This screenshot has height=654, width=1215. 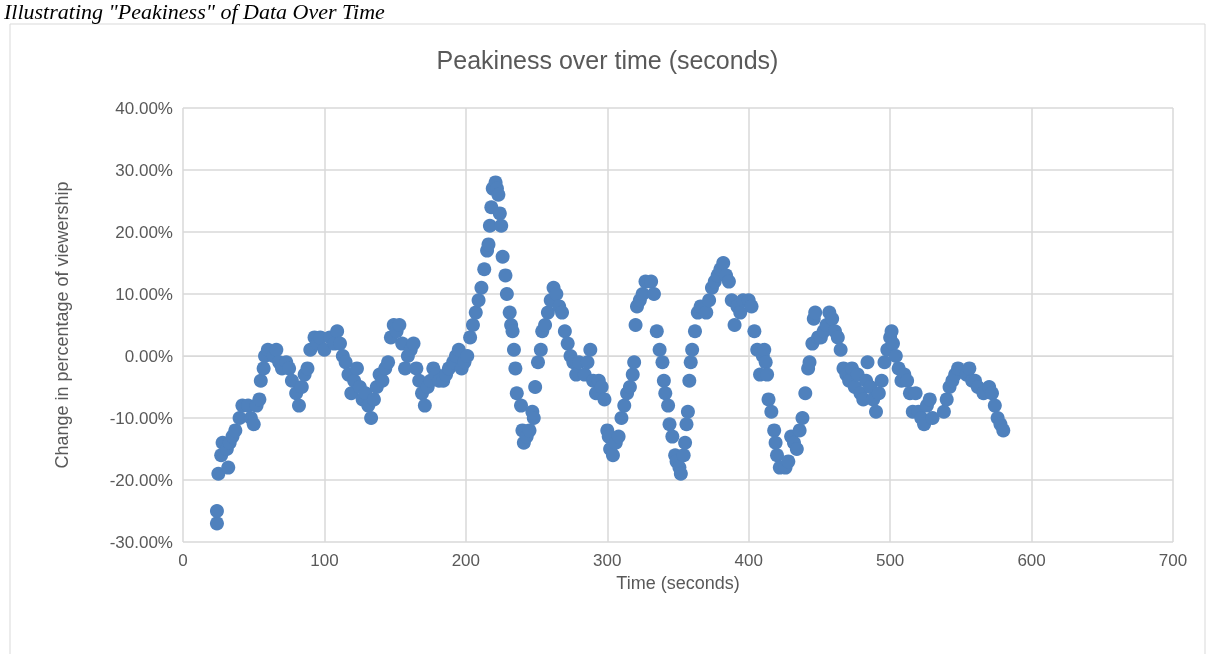 I want to click on y-tick-label: 30.00%, so click(x=144, y=170).